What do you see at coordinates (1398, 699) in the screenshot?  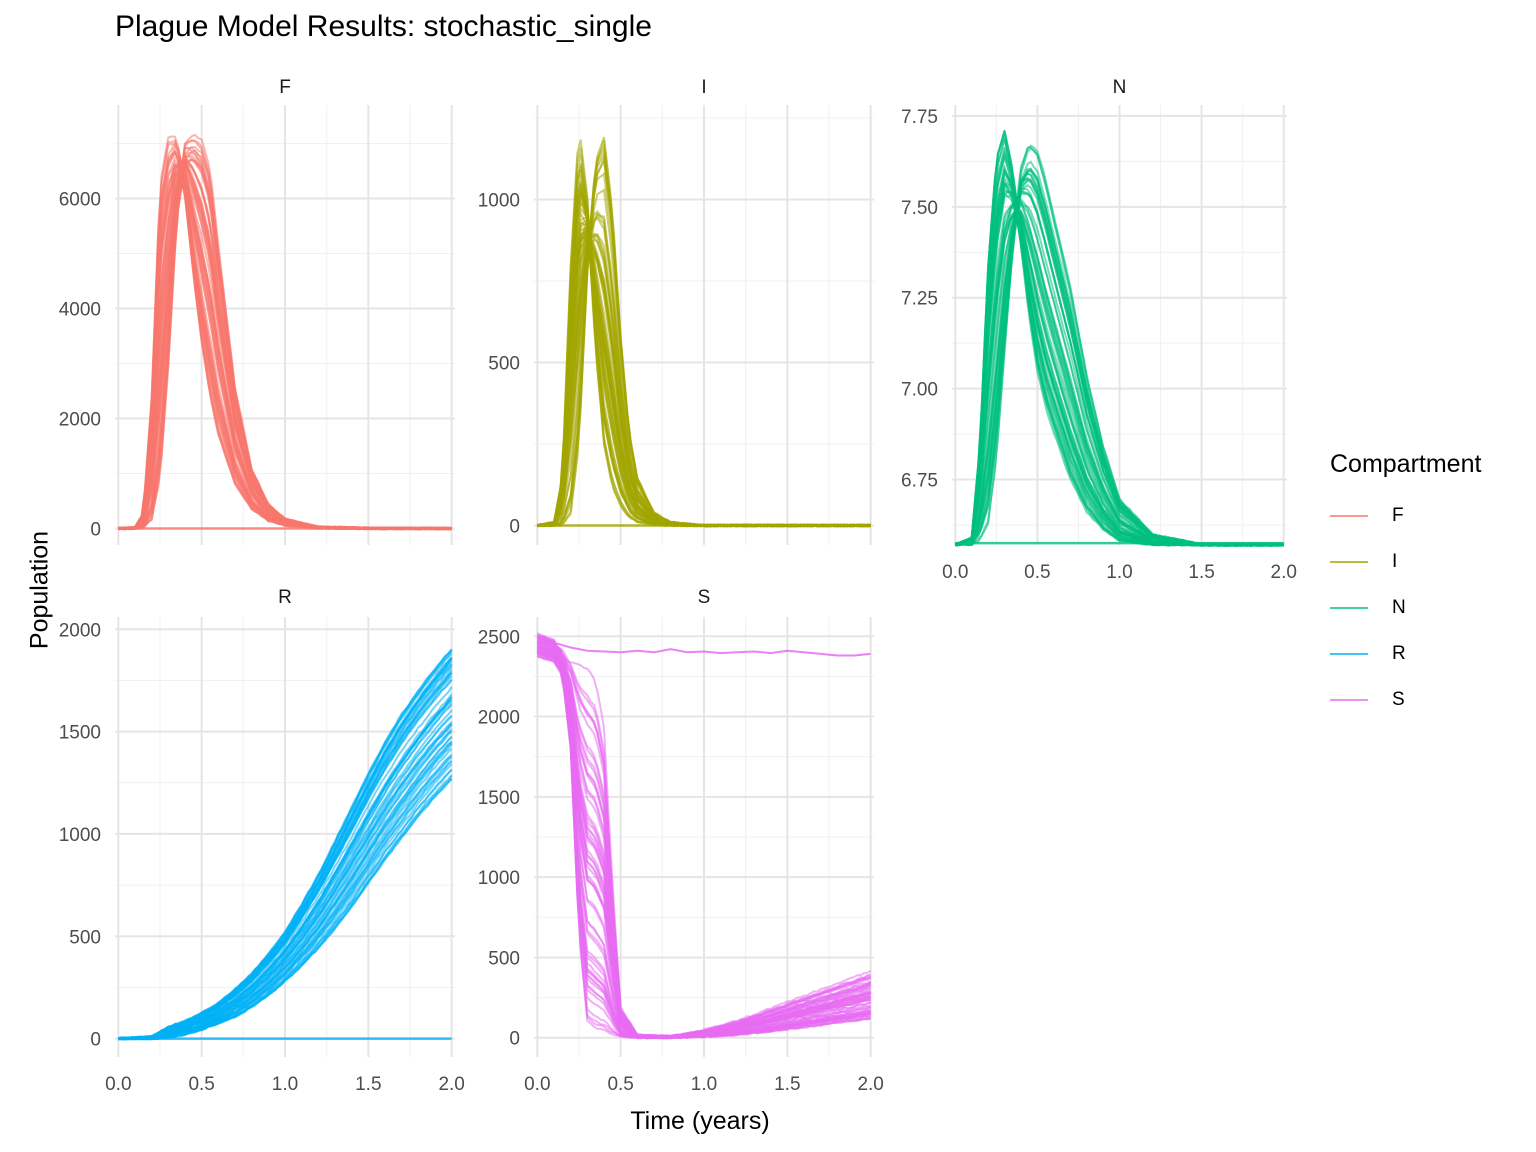 I see `legend-label-s: S` at bounding box center [1398, 699].